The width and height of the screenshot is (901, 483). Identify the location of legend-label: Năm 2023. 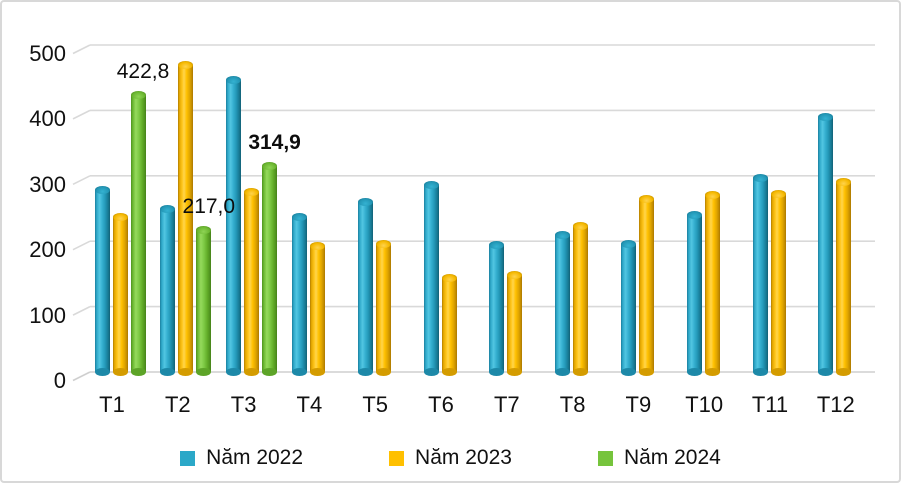
(463, 457).